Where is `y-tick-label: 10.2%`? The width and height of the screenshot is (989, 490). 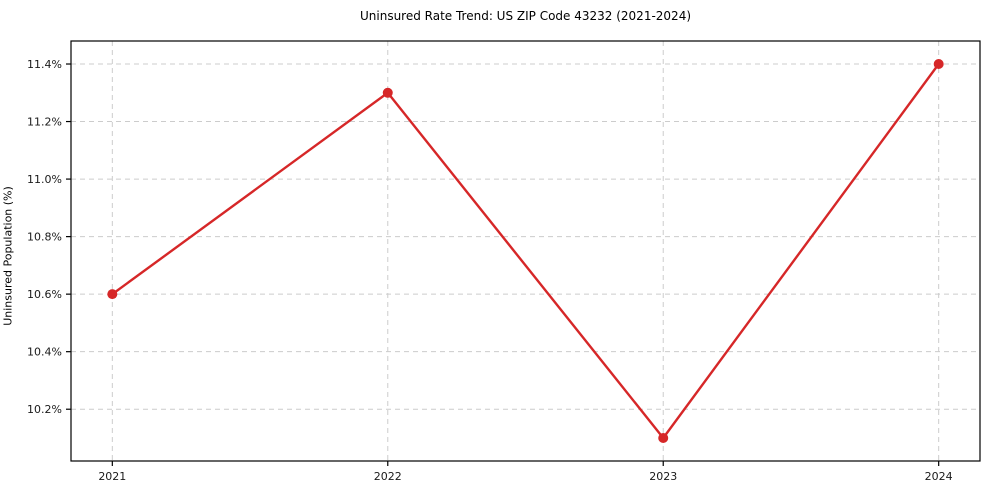
y-tick-label: 10.2% is located at coordinates (44, 409).